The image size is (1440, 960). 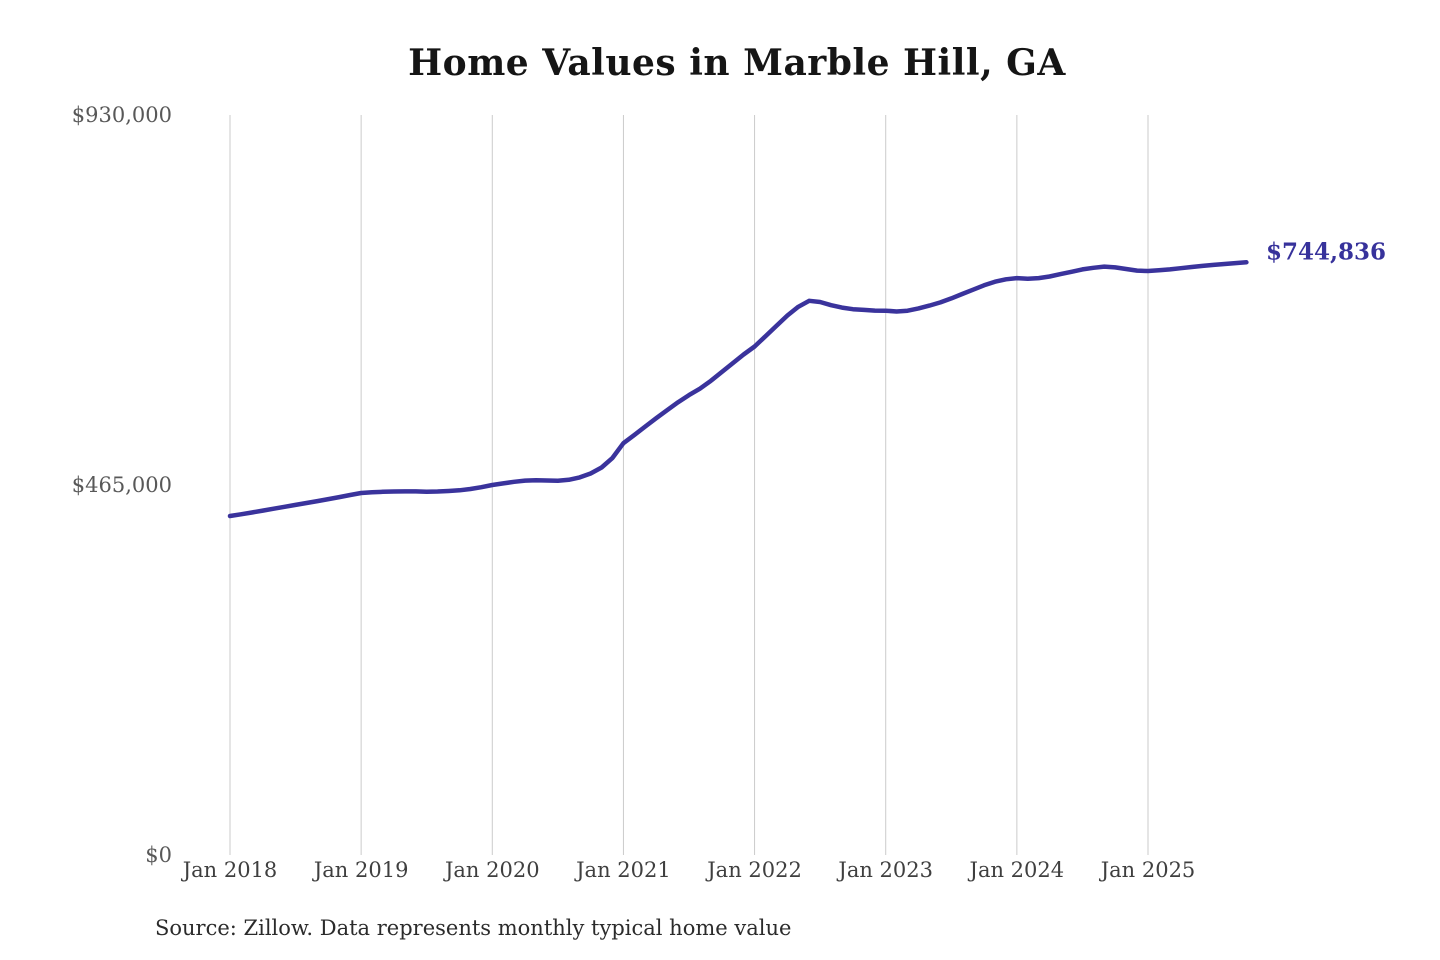 I want to click on y-tick-label: $465,000, so click(x=121, y=485).